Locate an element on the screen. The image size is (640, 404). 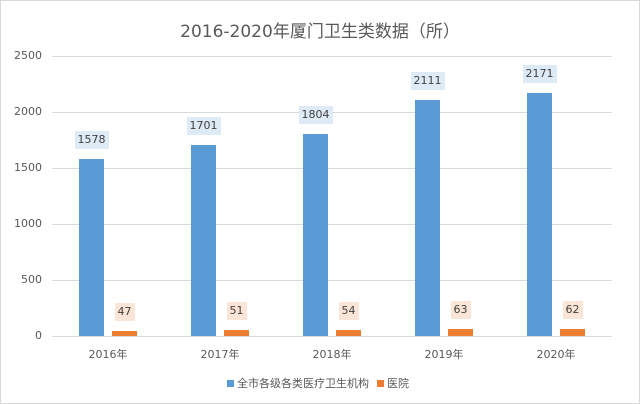
data-label: 1578 is located at coordinates (91, 140).